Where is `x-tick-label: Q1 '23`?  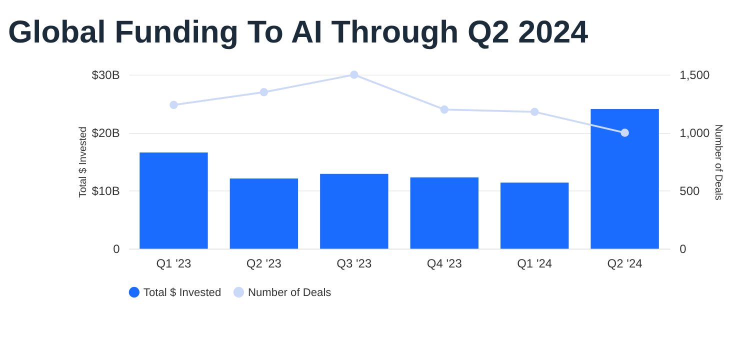
x-tick-label: Q1 '23 is located at coordinates (174, 263).